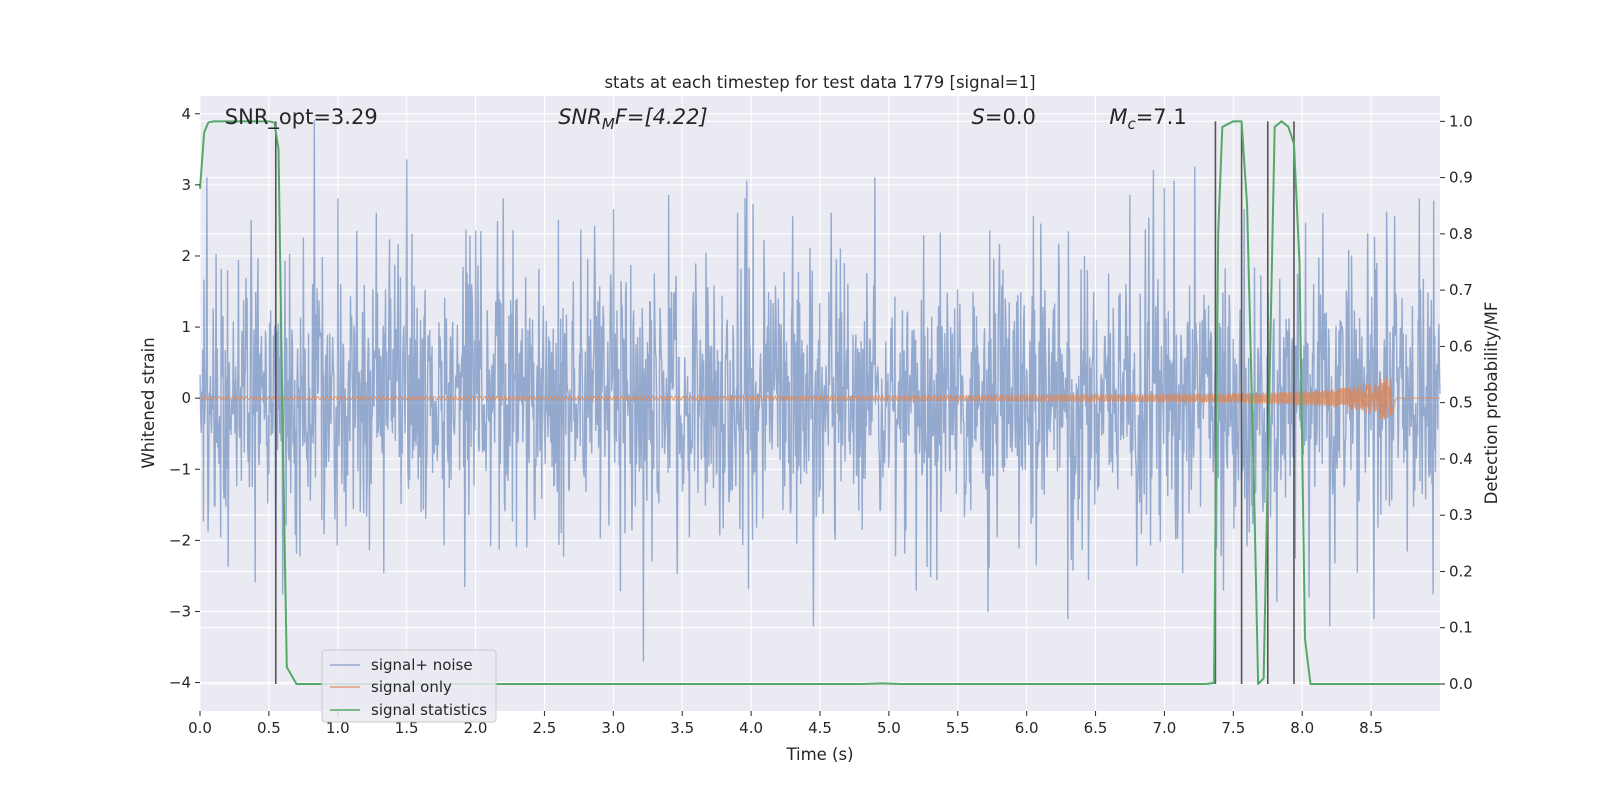  Describe the element at coordinates (301, 117) in the screenshot. I see `annotation-text: SNR_opt=3.29` at that location.